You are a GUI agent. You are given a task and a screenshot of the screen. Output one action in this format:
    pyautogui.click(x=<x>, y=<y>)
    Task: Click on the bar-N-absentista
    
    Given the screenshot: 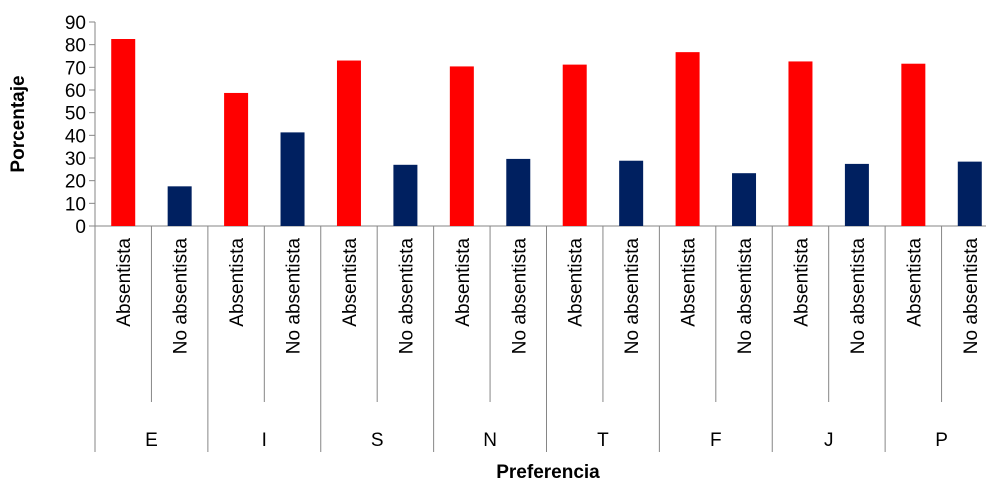 What is the action you would take?
    pyautogui.click(x=461, y=146)
    